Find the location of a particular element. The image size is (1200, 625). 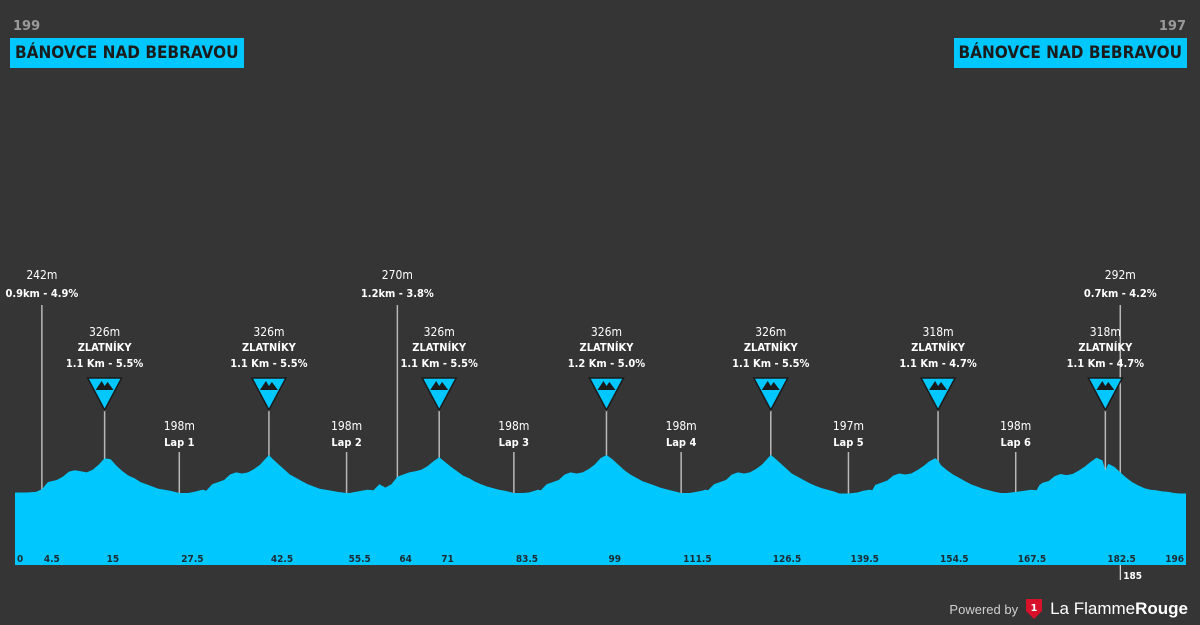

x-tick-label: 126.5 is located at coordinates (787, 559).